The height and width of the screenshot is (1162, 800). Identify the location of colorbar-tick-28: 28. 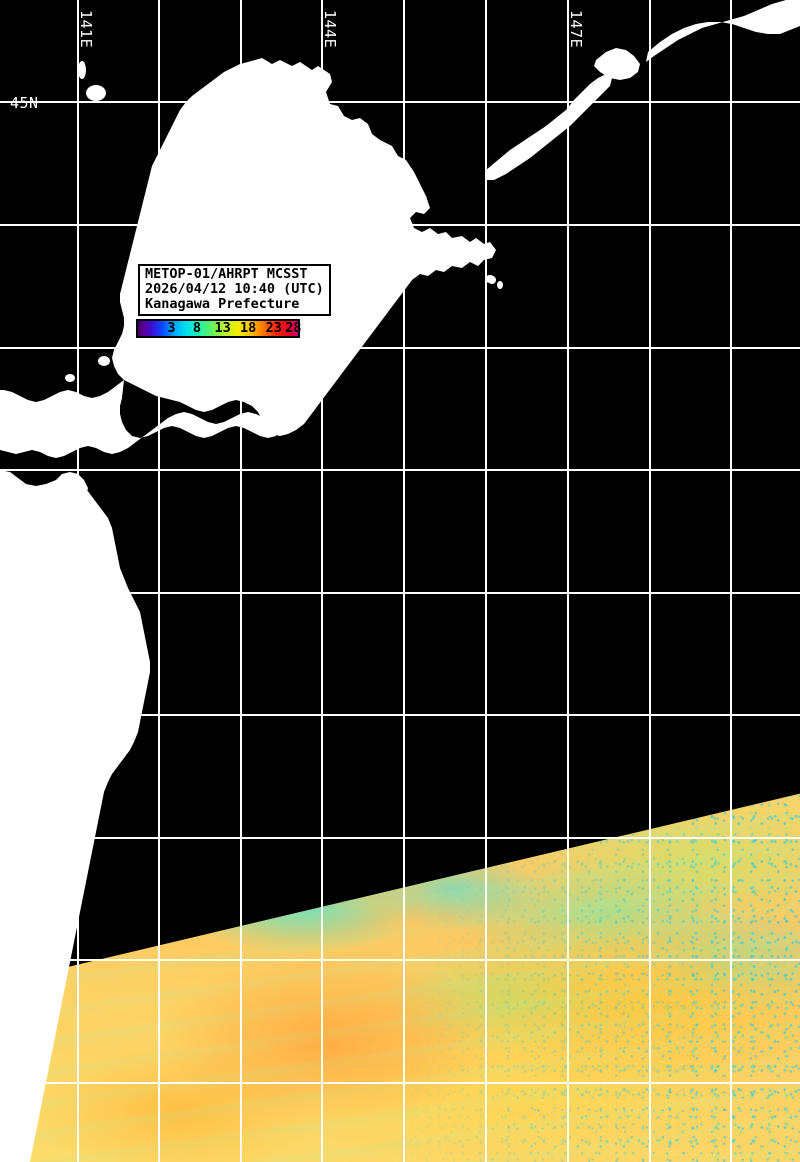
(293, 328).